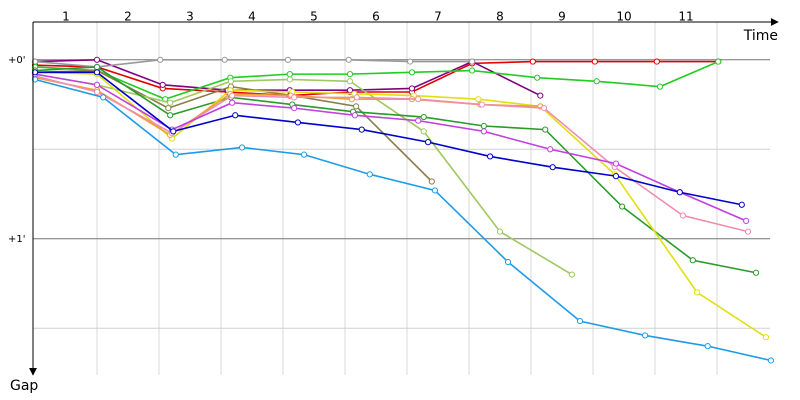 The width and height of the screenshot is (800, 400). I want to click on y-tick-label: +0', so click(17, 60).